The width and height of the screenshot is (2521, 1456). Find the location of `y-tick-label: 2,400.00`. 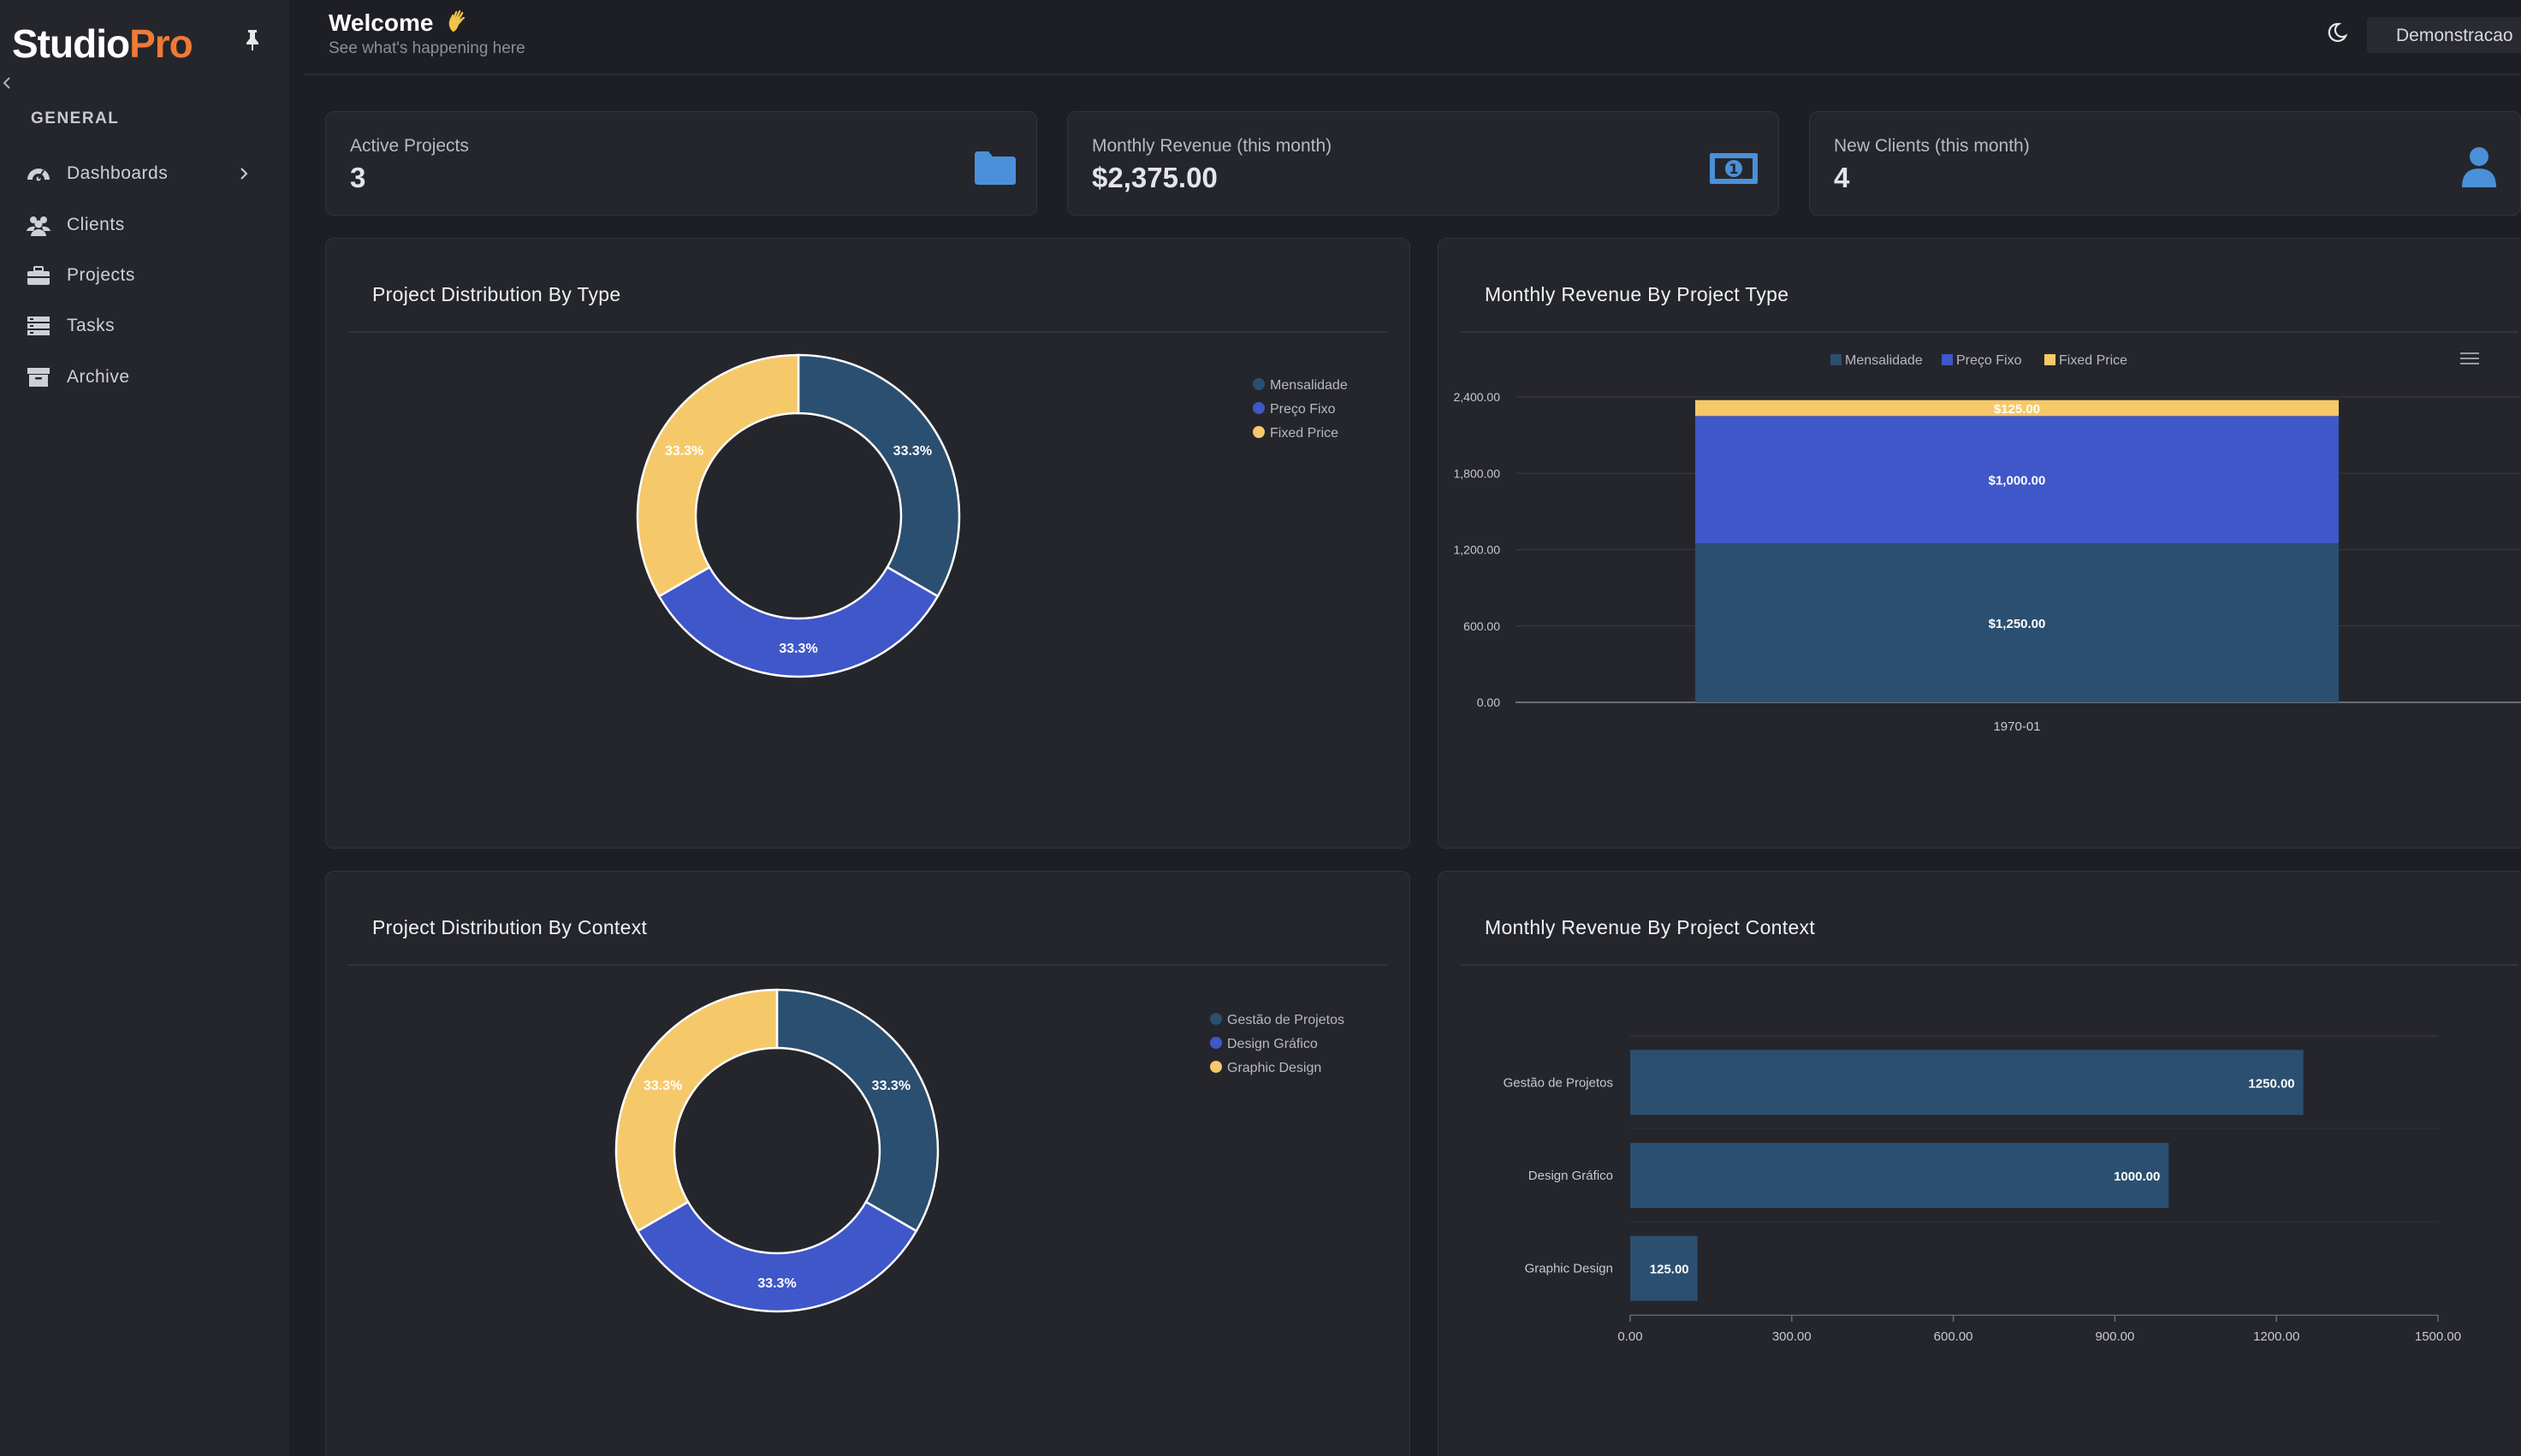

y-tick-label: 2,400.00 is located at coordinates (1477, 397).